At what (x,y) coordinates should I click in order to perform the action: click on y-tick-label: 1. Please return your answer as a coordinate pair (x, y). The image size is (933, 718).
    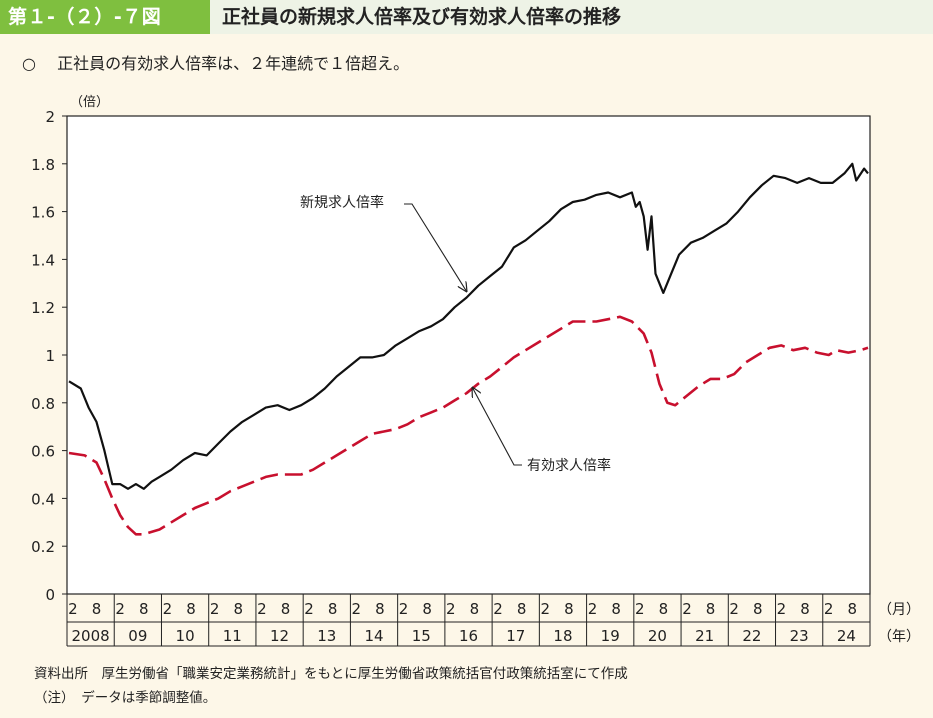
    Looking at the image, I should click on (50, 356).